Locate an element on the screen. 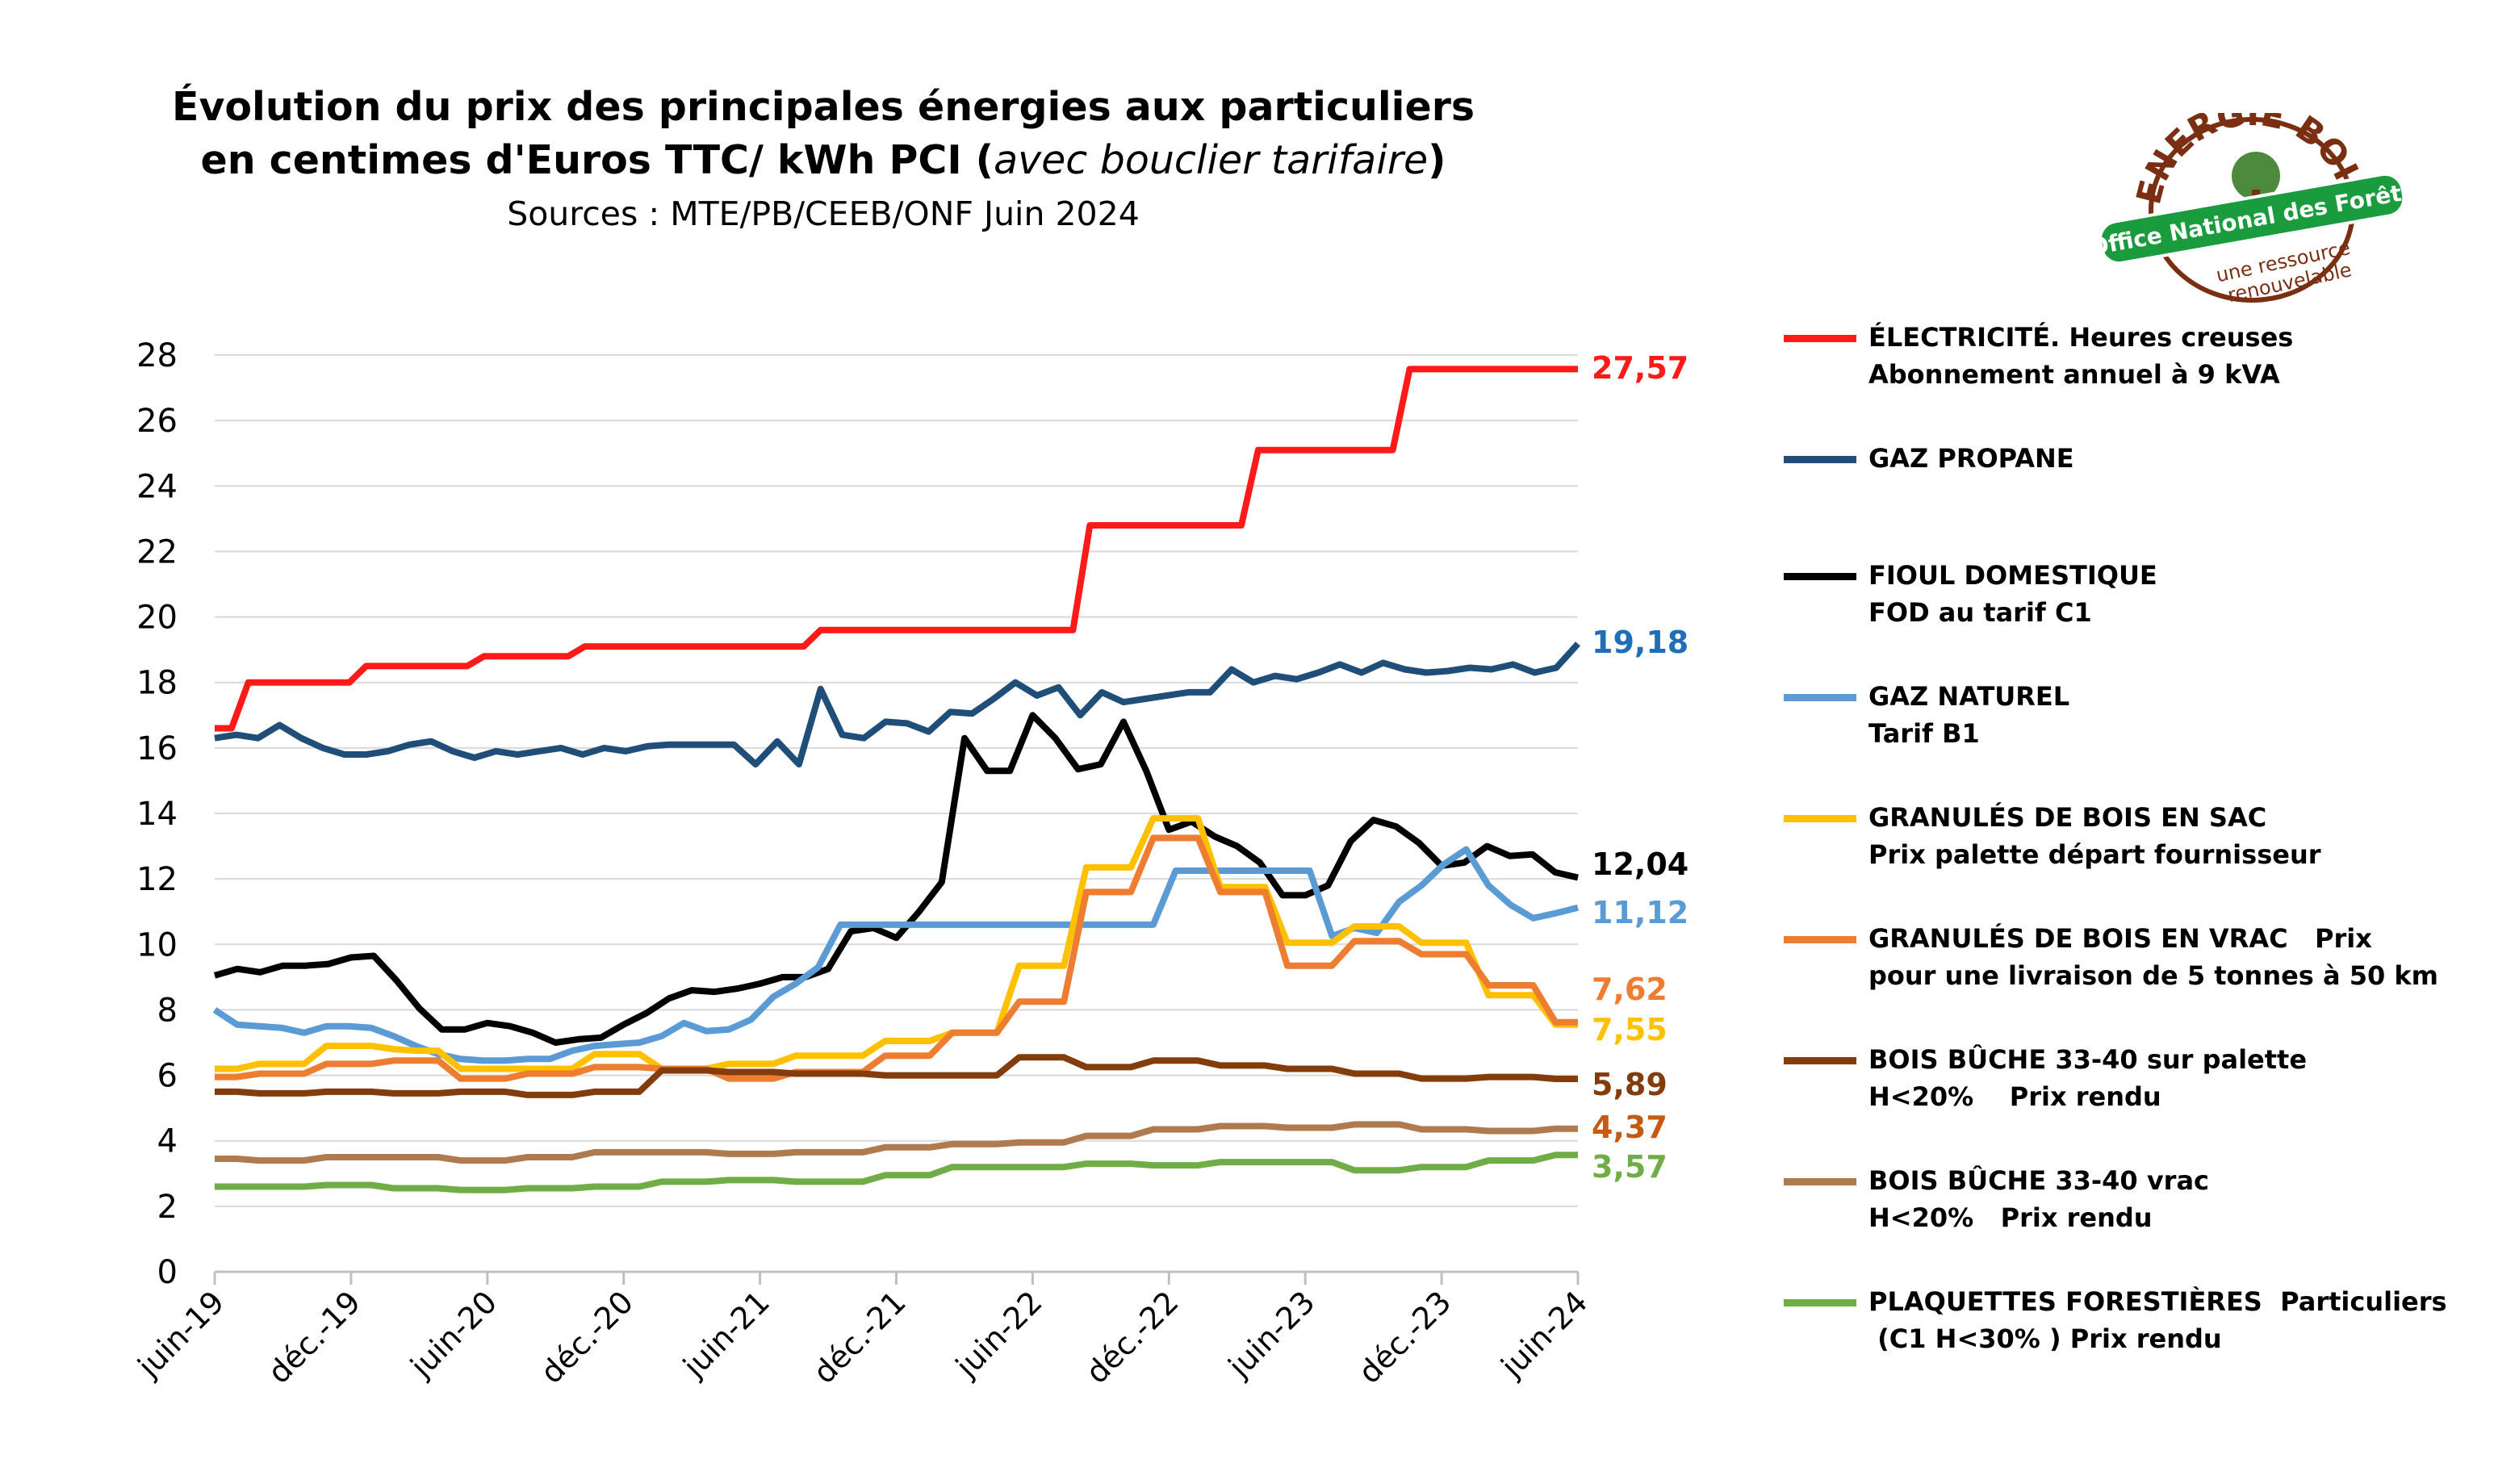  end-label-gaznat: 11,12 is located at coordinates (1640, 913).